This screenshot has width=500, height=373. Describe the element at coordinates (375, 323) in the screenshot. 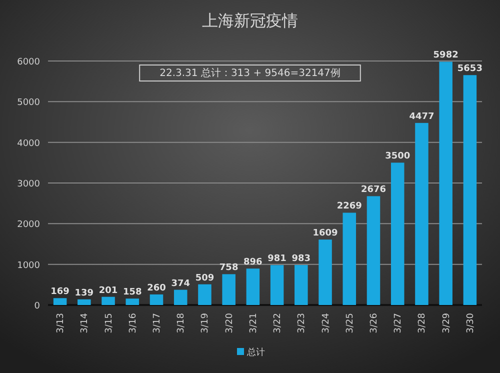

I see `x-tick-label: 3/26` at that location.